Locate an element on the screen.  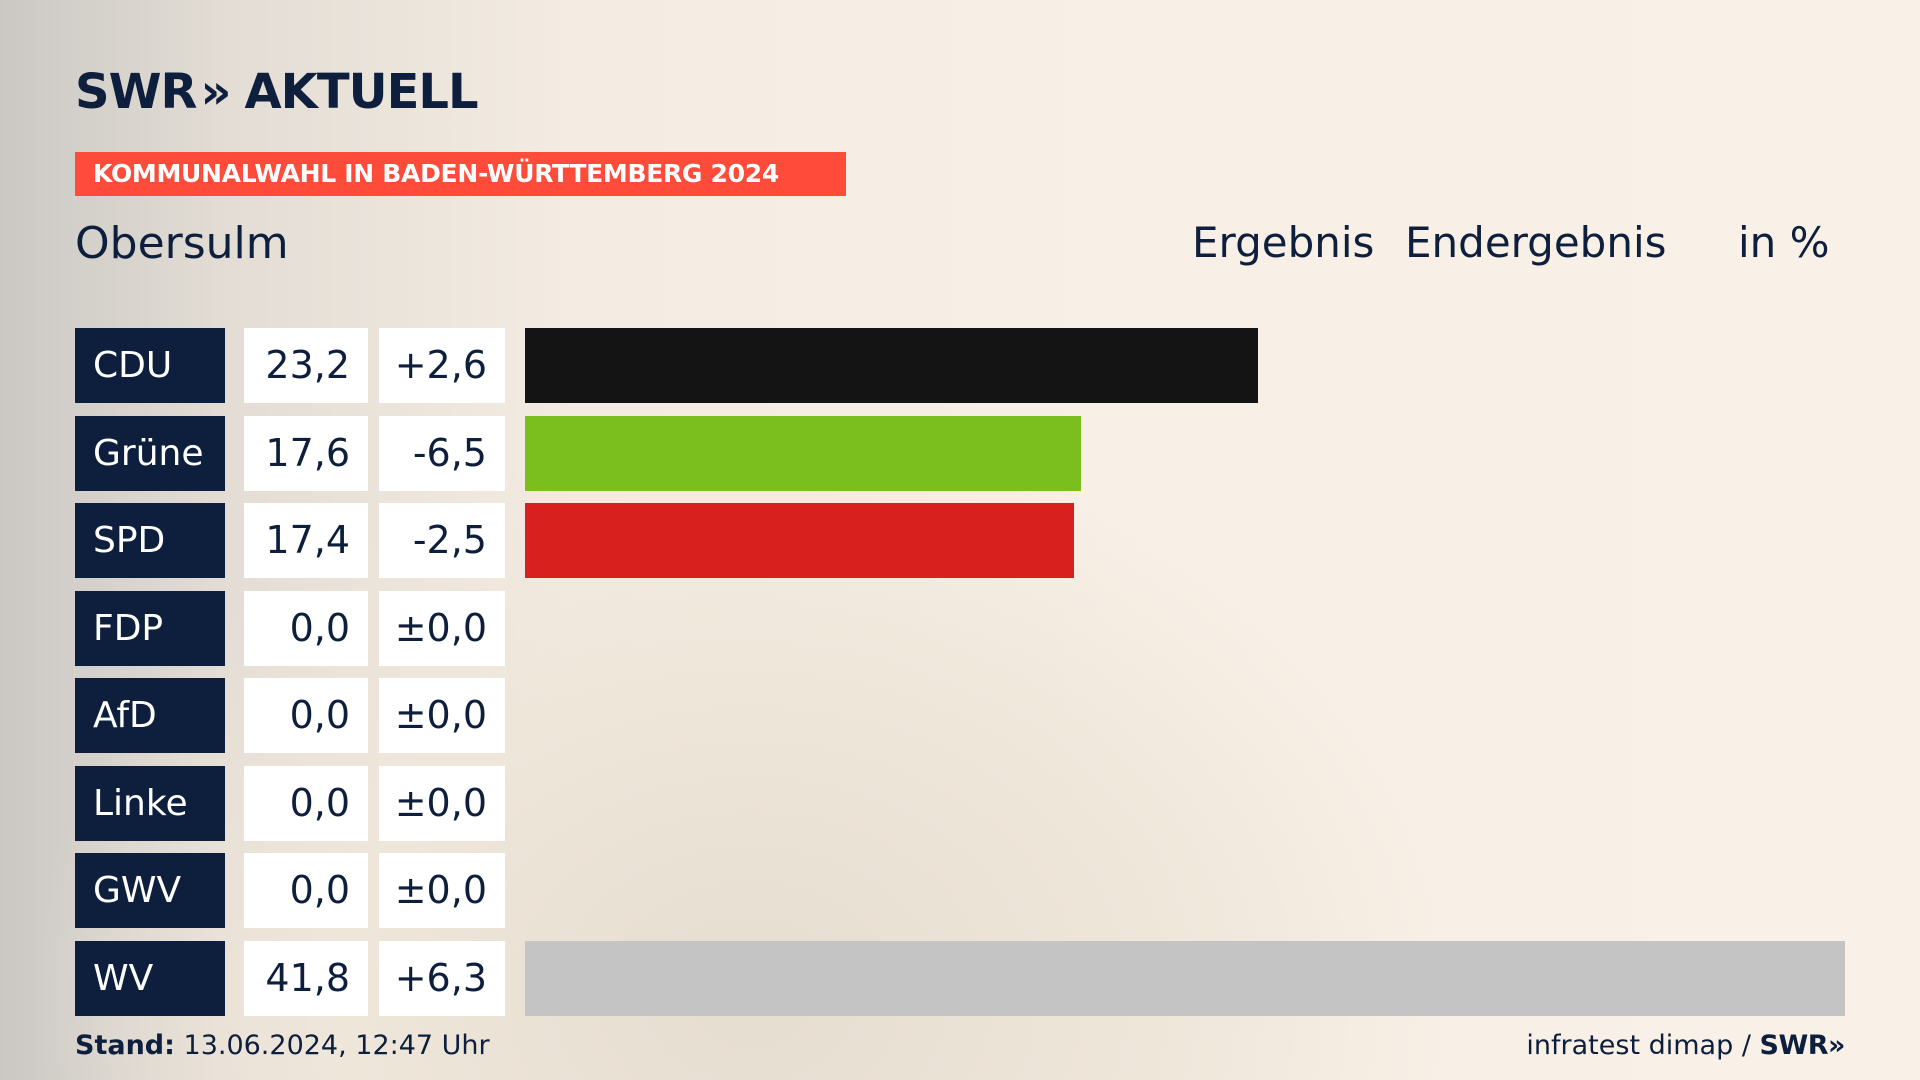
vote-share-label: 23,2 is located at coordinates (306, 365).